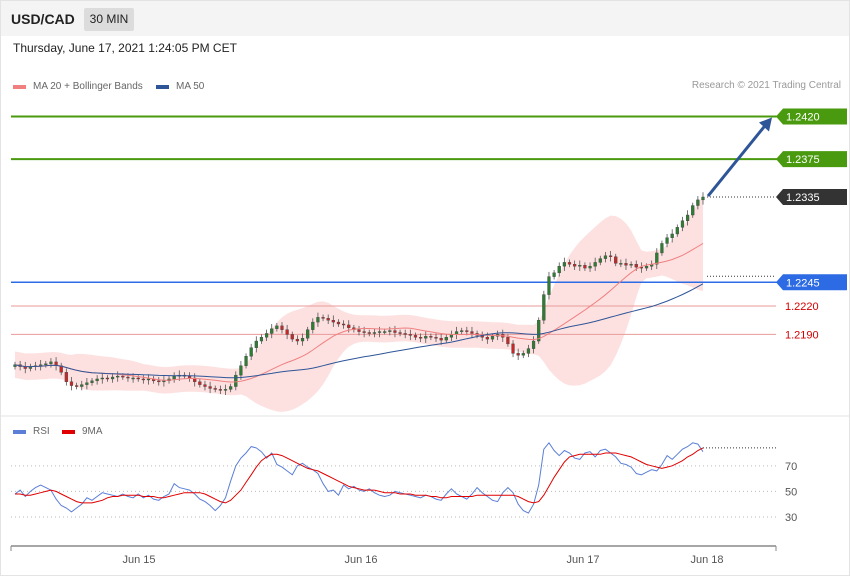 This screenshot has height=576, width=850. What do you see at coordinates (425, 18) in the screenshot?
I see `chart-header: USD/CAD 30 MIN` at bounding box center [425, 18].